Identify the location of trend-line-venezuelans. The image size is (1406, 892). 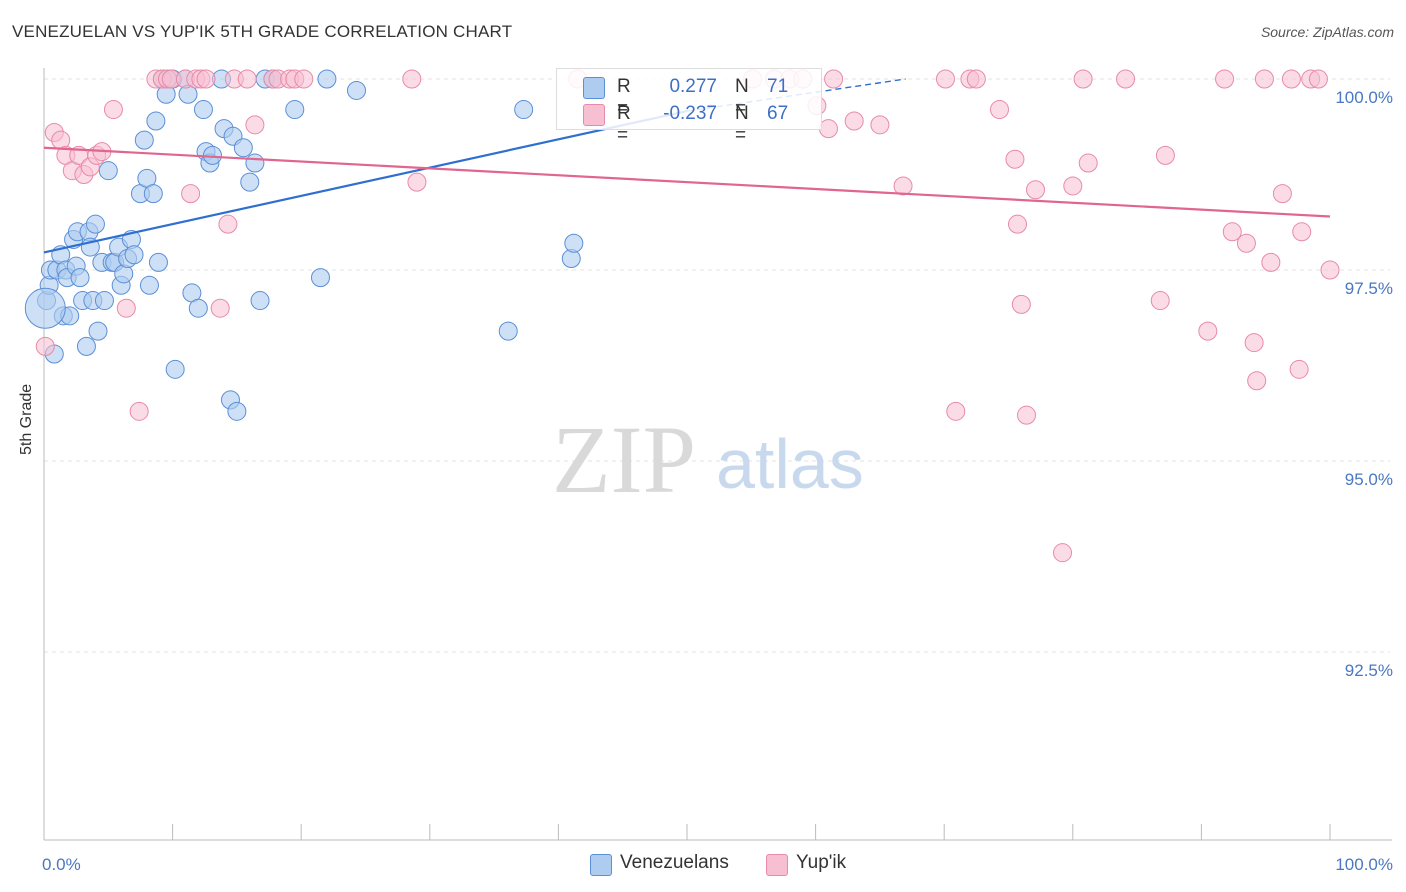
(365, 182).